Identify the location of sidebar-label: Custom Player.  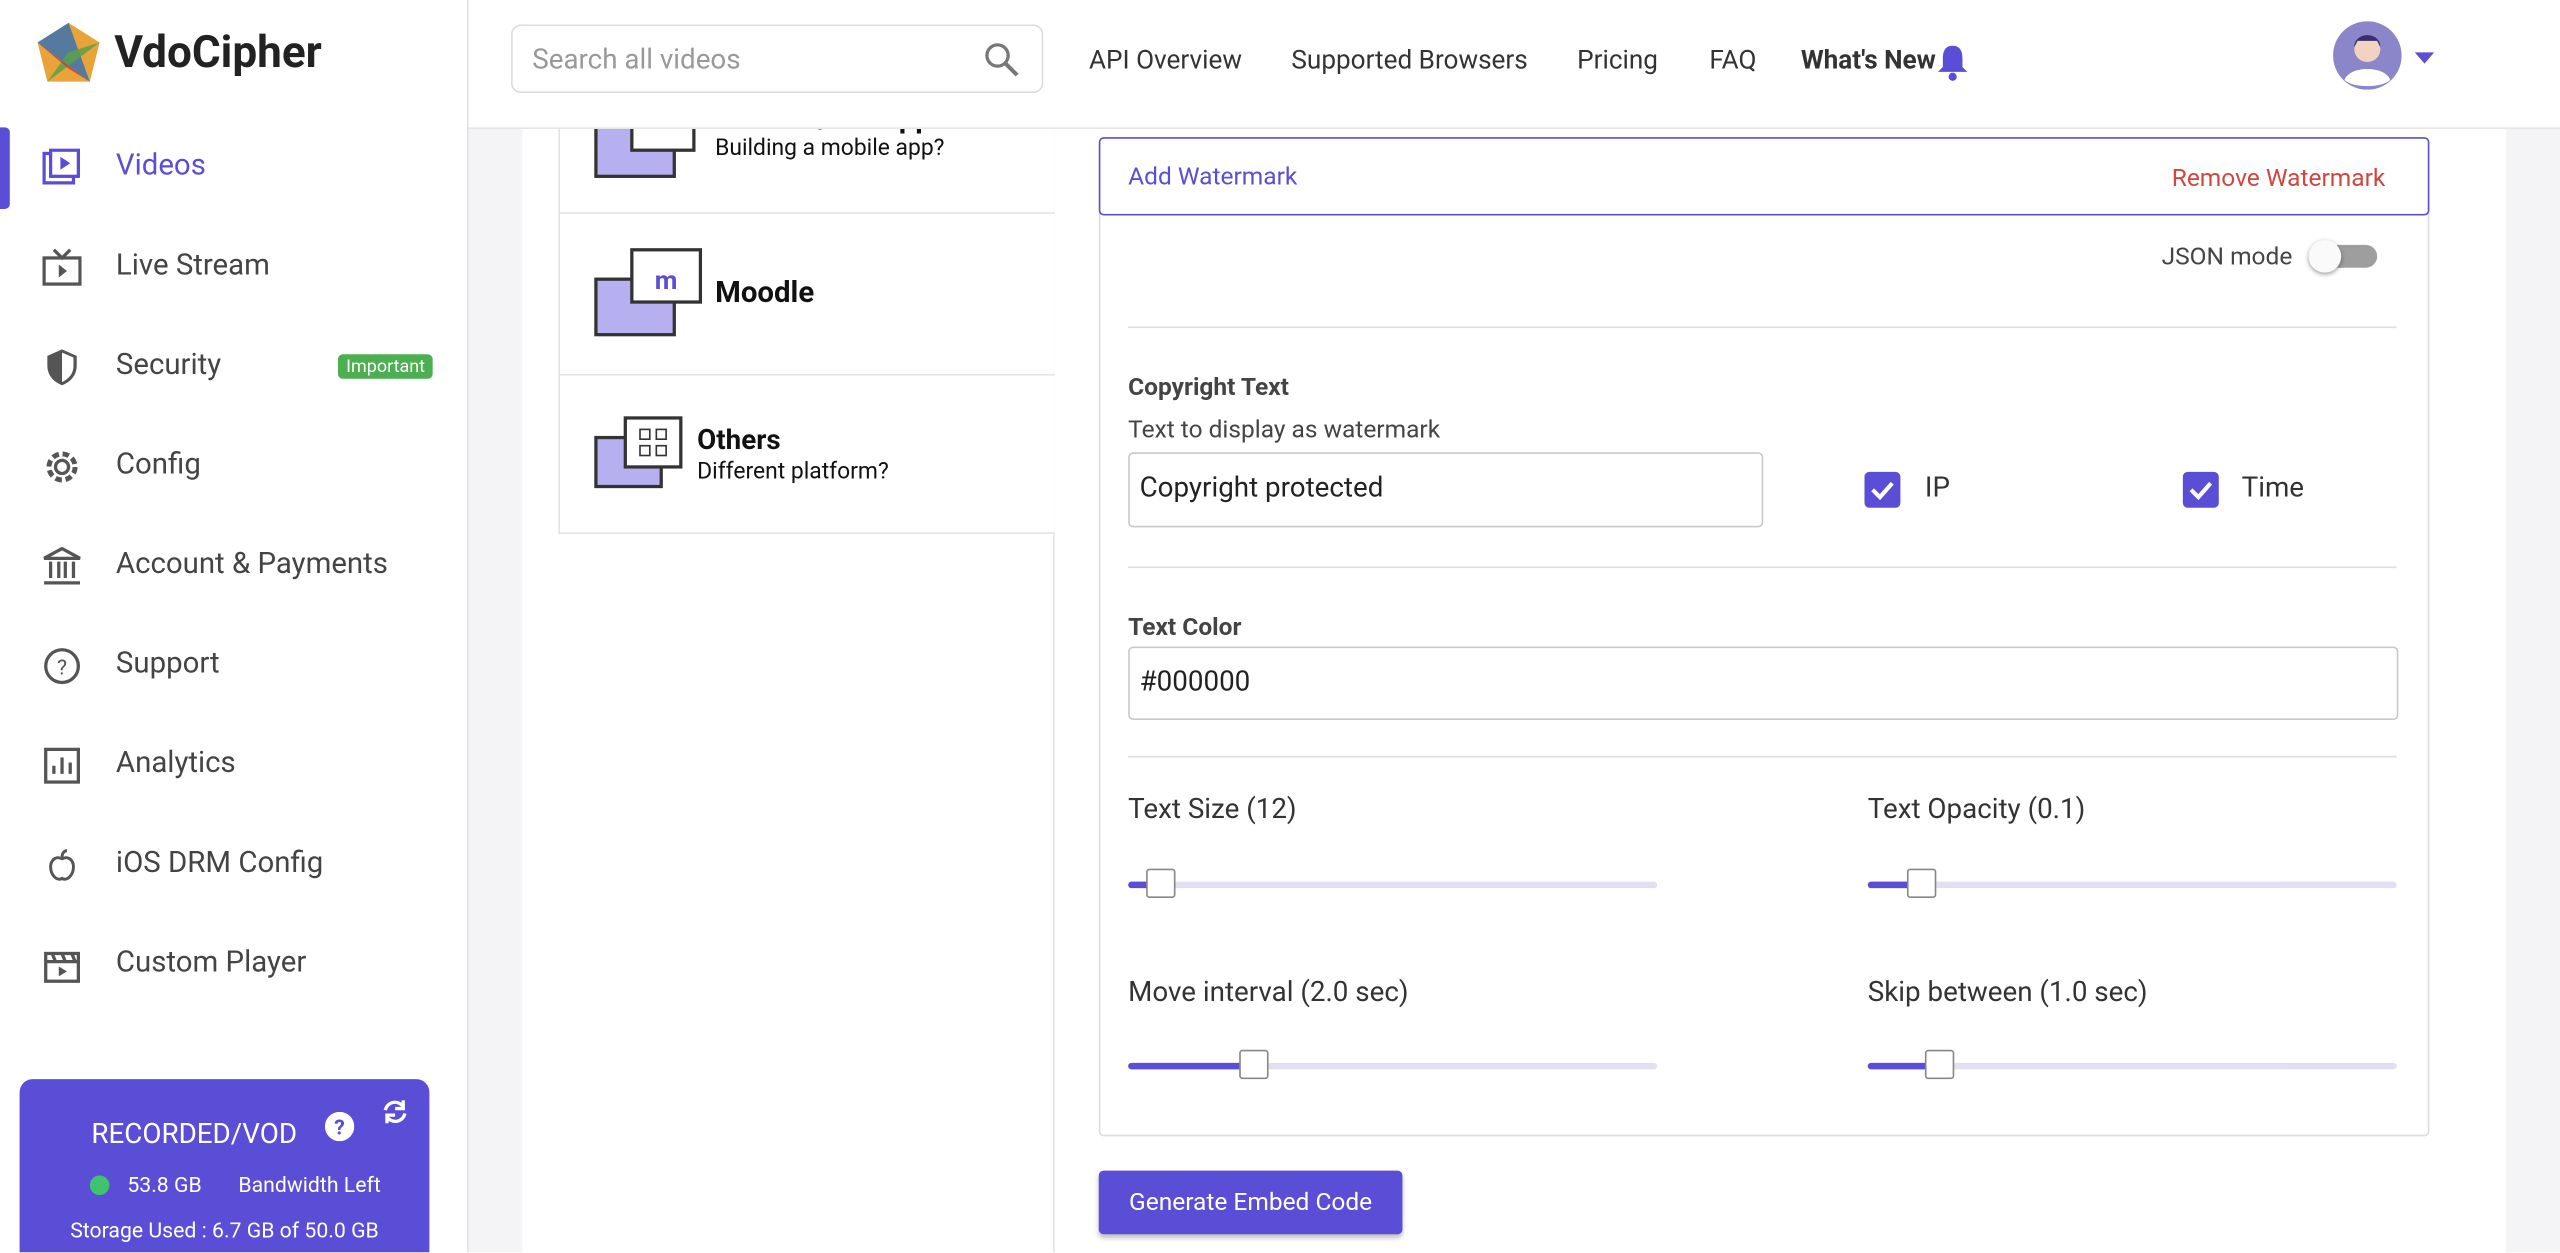
(211, 962).